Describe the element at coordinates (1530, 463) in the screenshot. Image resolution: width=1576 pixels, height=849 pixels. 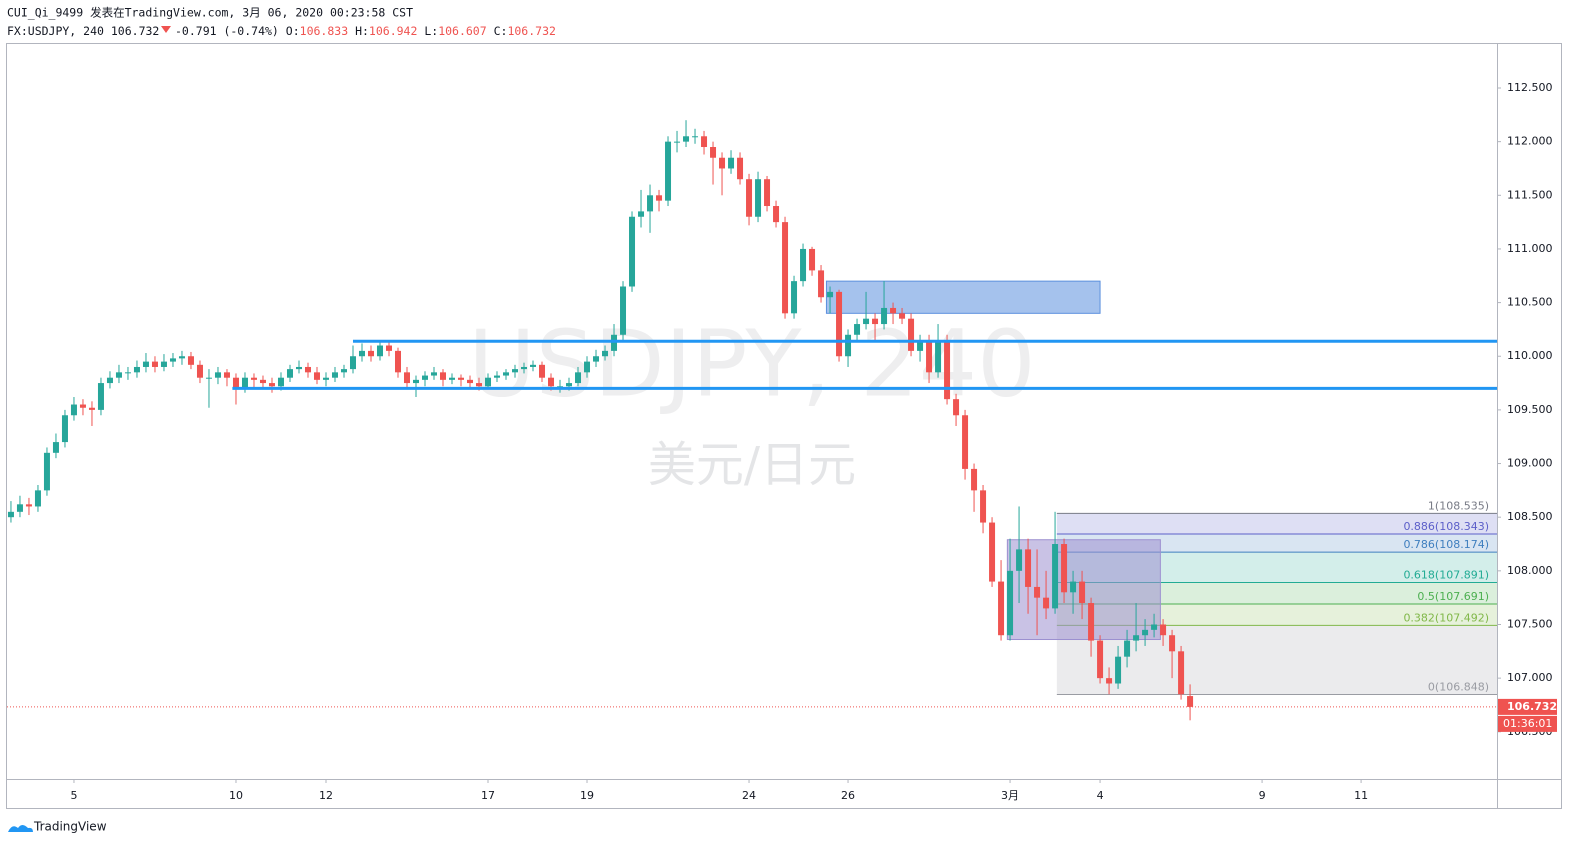
I see `y-tick-label: 109.000` at that location.